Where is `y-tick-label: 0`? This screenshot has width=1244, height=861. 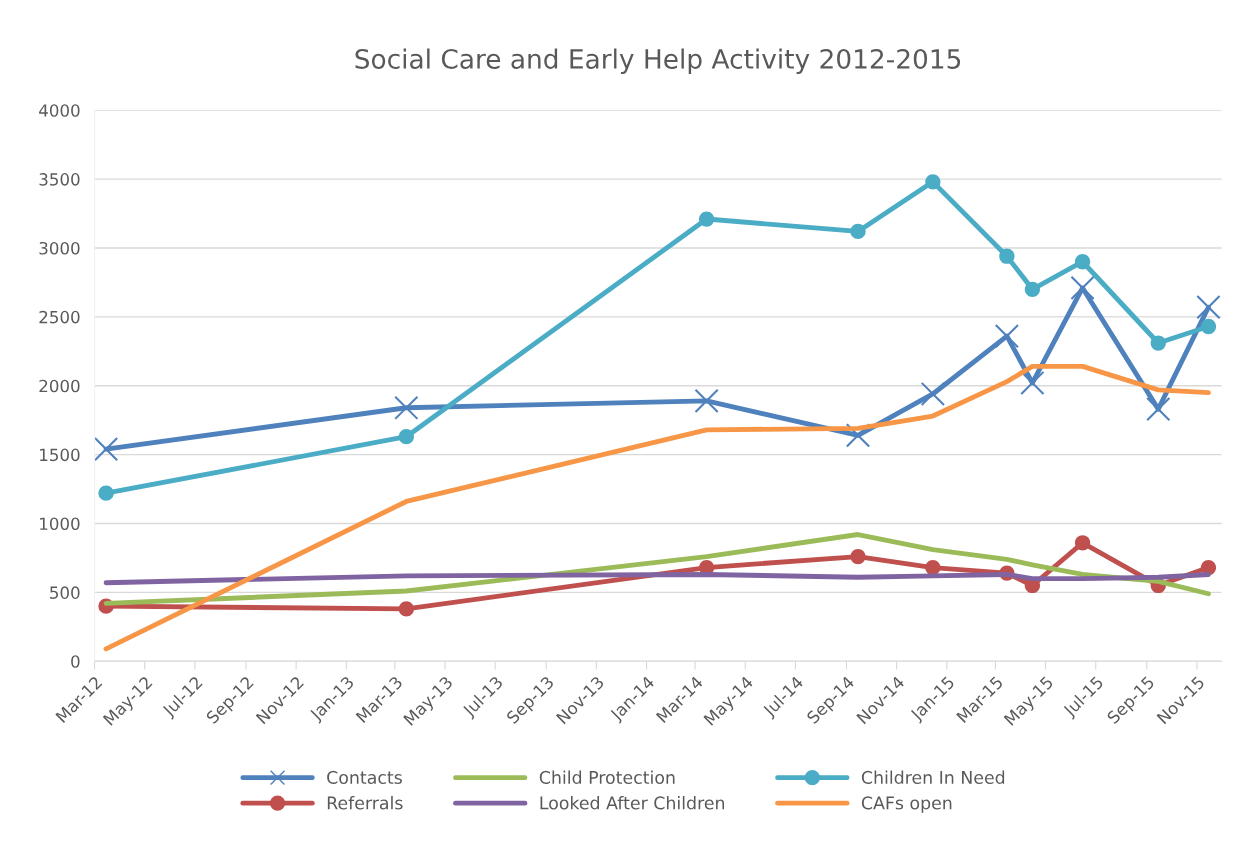 y-tick-label: 0 is located at coordinates (75, 661).